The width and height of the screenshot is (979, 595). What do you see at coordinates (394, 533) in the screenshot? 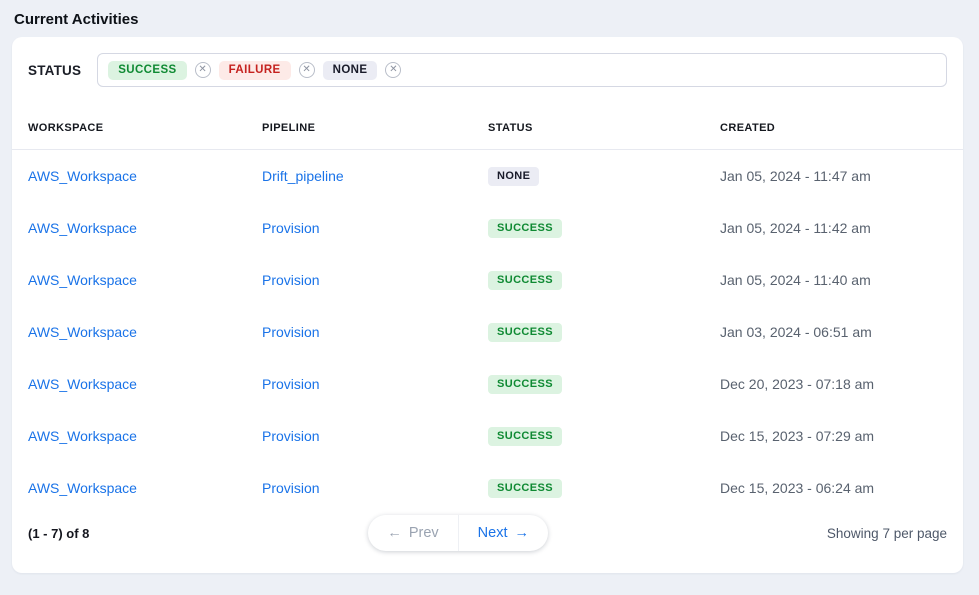
I see `arrow-left-icon: ←` at bounding box center [394, 533].